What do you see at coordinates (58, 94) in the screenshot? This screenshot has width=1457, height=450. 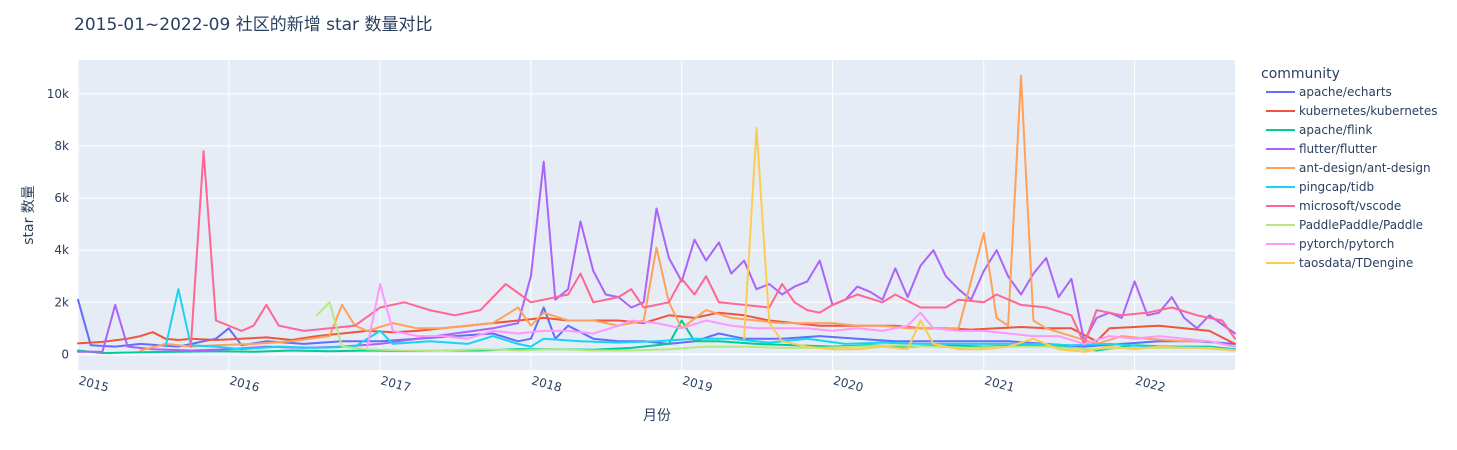 I see `y-tick-label: 10k` at bounding box center [58, 94].